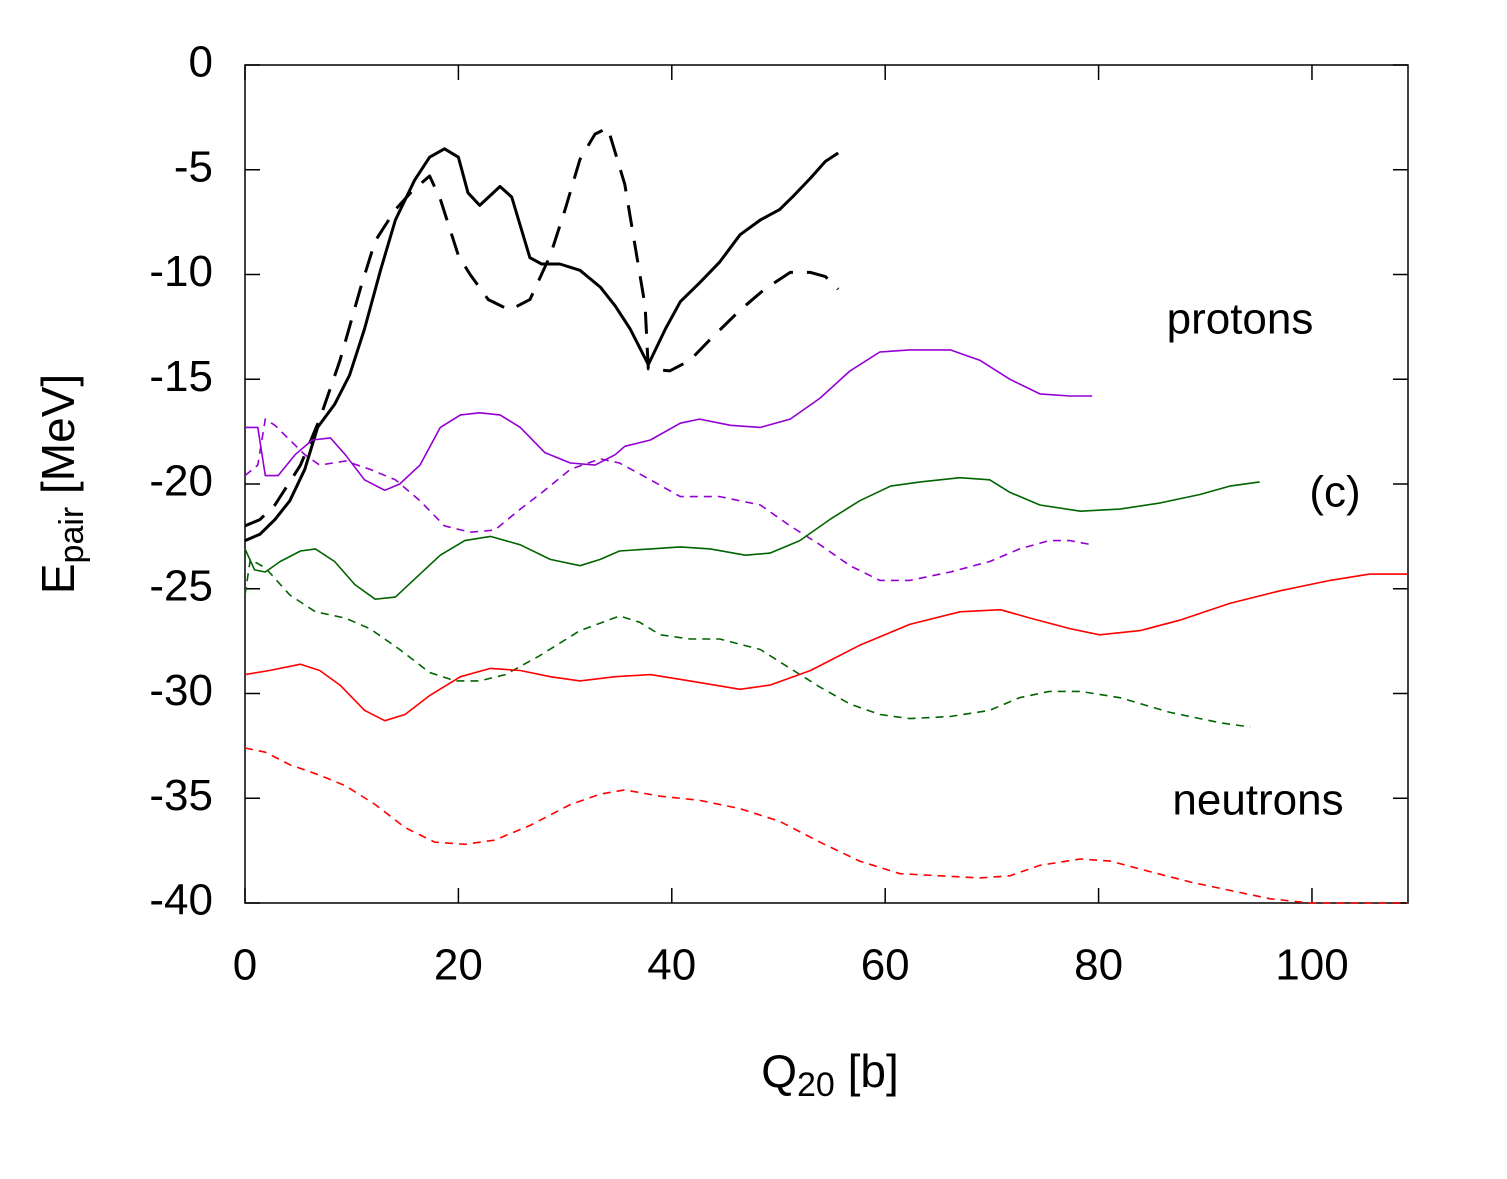 Image resolution: width=1507 pixels, height=1179 pixels. Describe the element at coordinates (181, 900) in the screenshot. I see `y-tick-label: -40` at that location.